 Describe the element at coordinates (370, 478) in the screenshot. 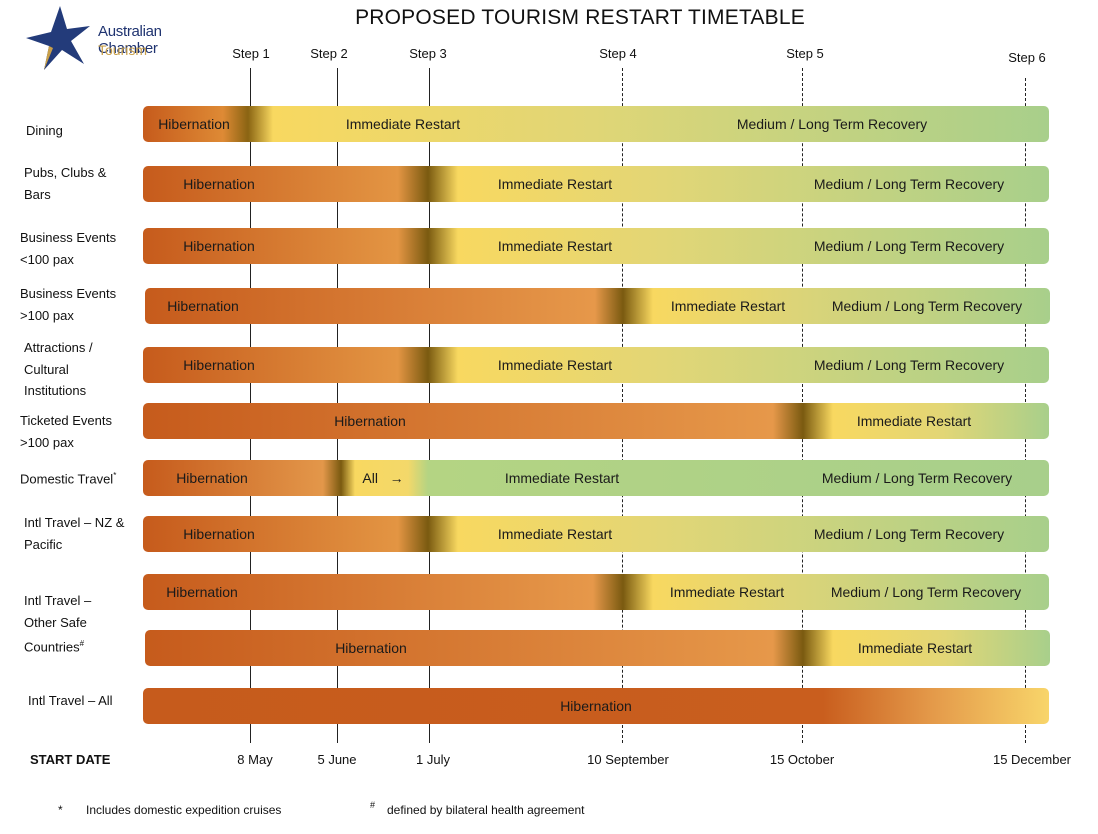

I see `phase-all-label: All` at that location.